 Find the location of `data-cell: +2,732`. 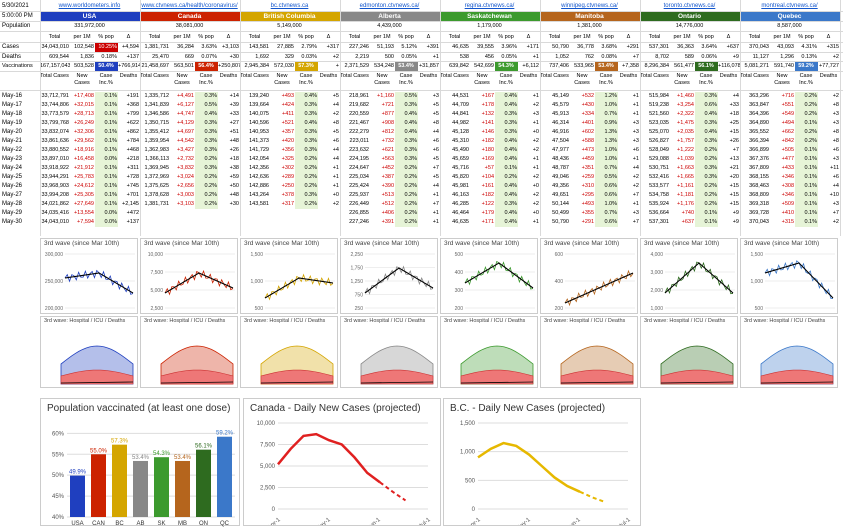

data-cell: +2,732 is located at coordinates (185, 159).